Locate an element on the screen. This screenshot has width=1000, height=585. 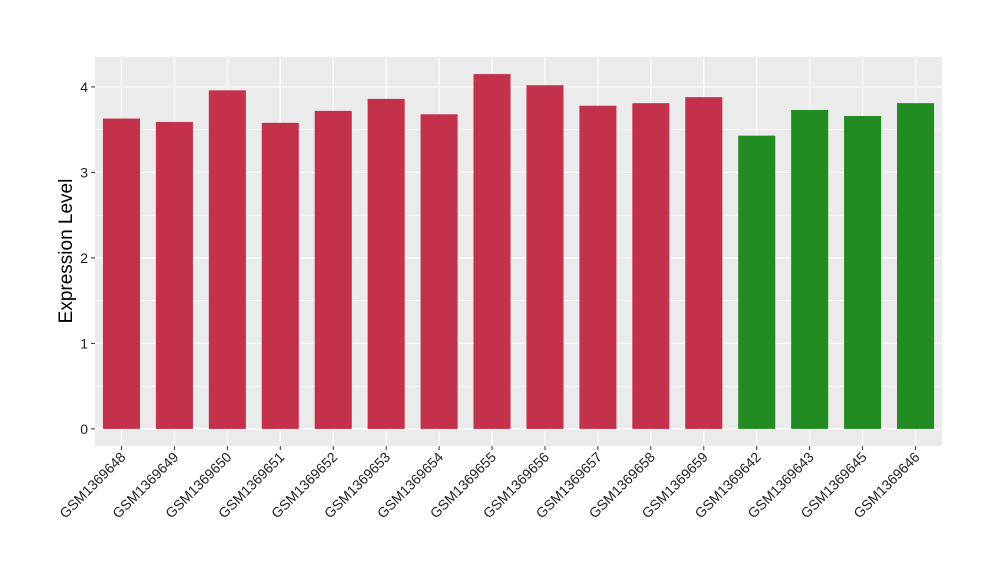
y-axis-label: Expression Level is located at coordinates (66, 251).